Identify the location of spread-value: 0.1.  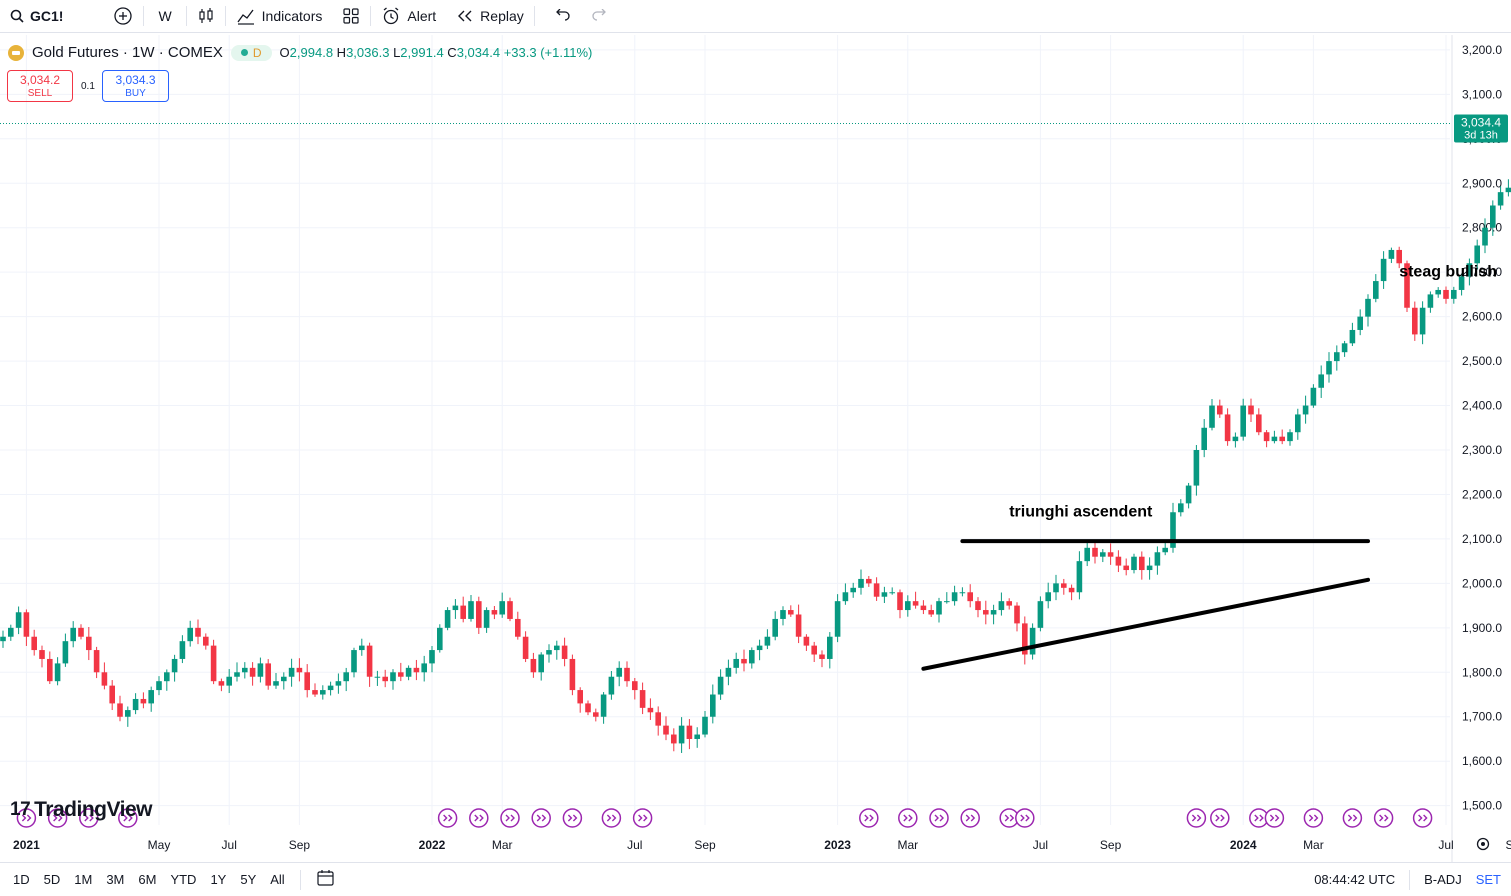
(88, 86).